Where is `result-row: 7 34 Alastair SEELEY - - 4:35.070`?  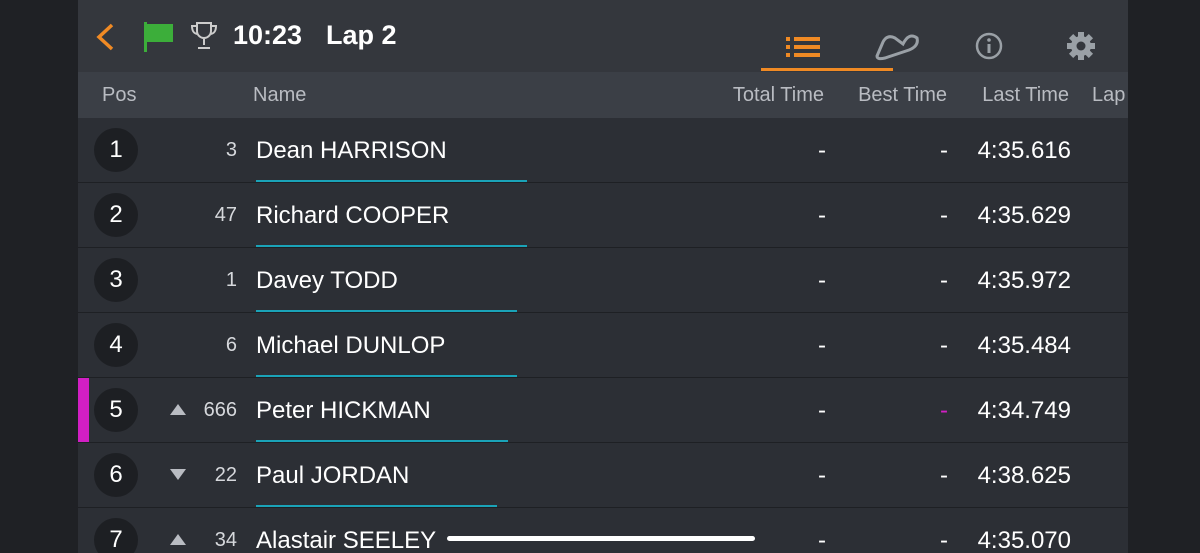 result-row: 7 34 Alastair SEELEY - - 4:35.070 is located at coordinates (603, 530).